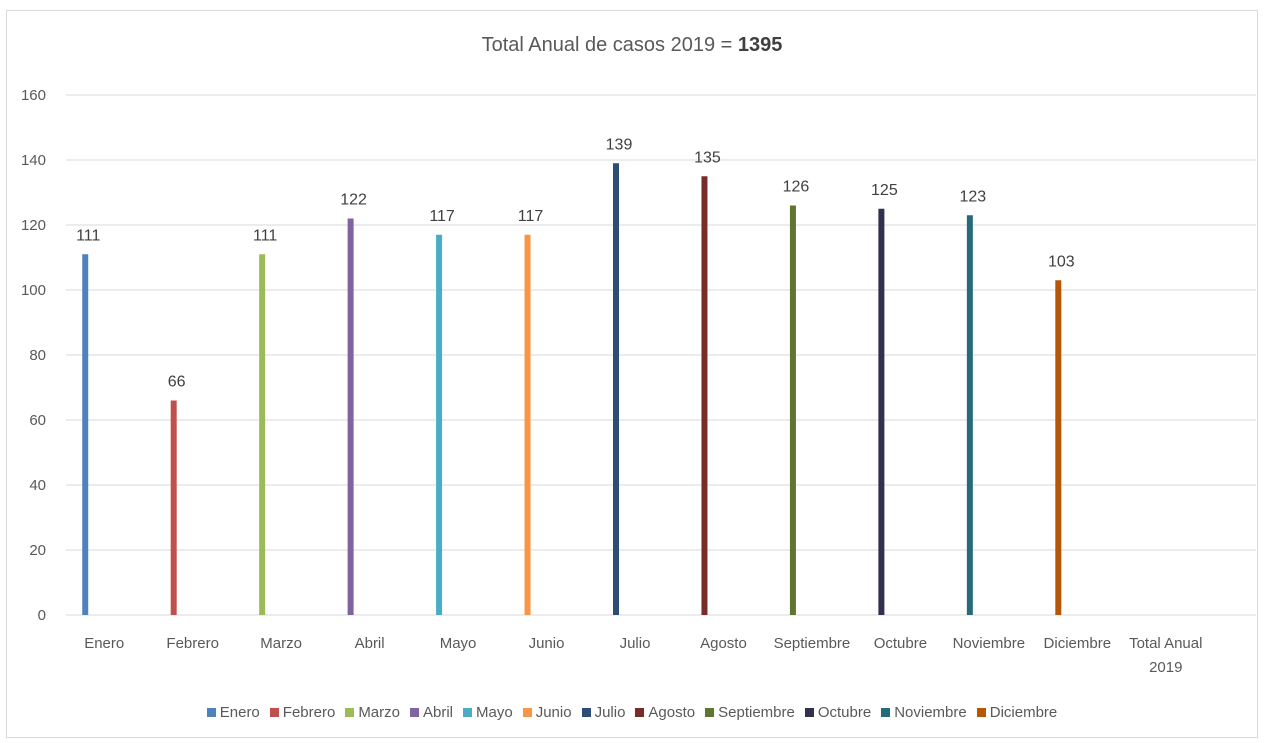  What do you see at coordinates (173, 507) in the screenshot?
I see `bar-febrero` at bounding box center [173, 507].